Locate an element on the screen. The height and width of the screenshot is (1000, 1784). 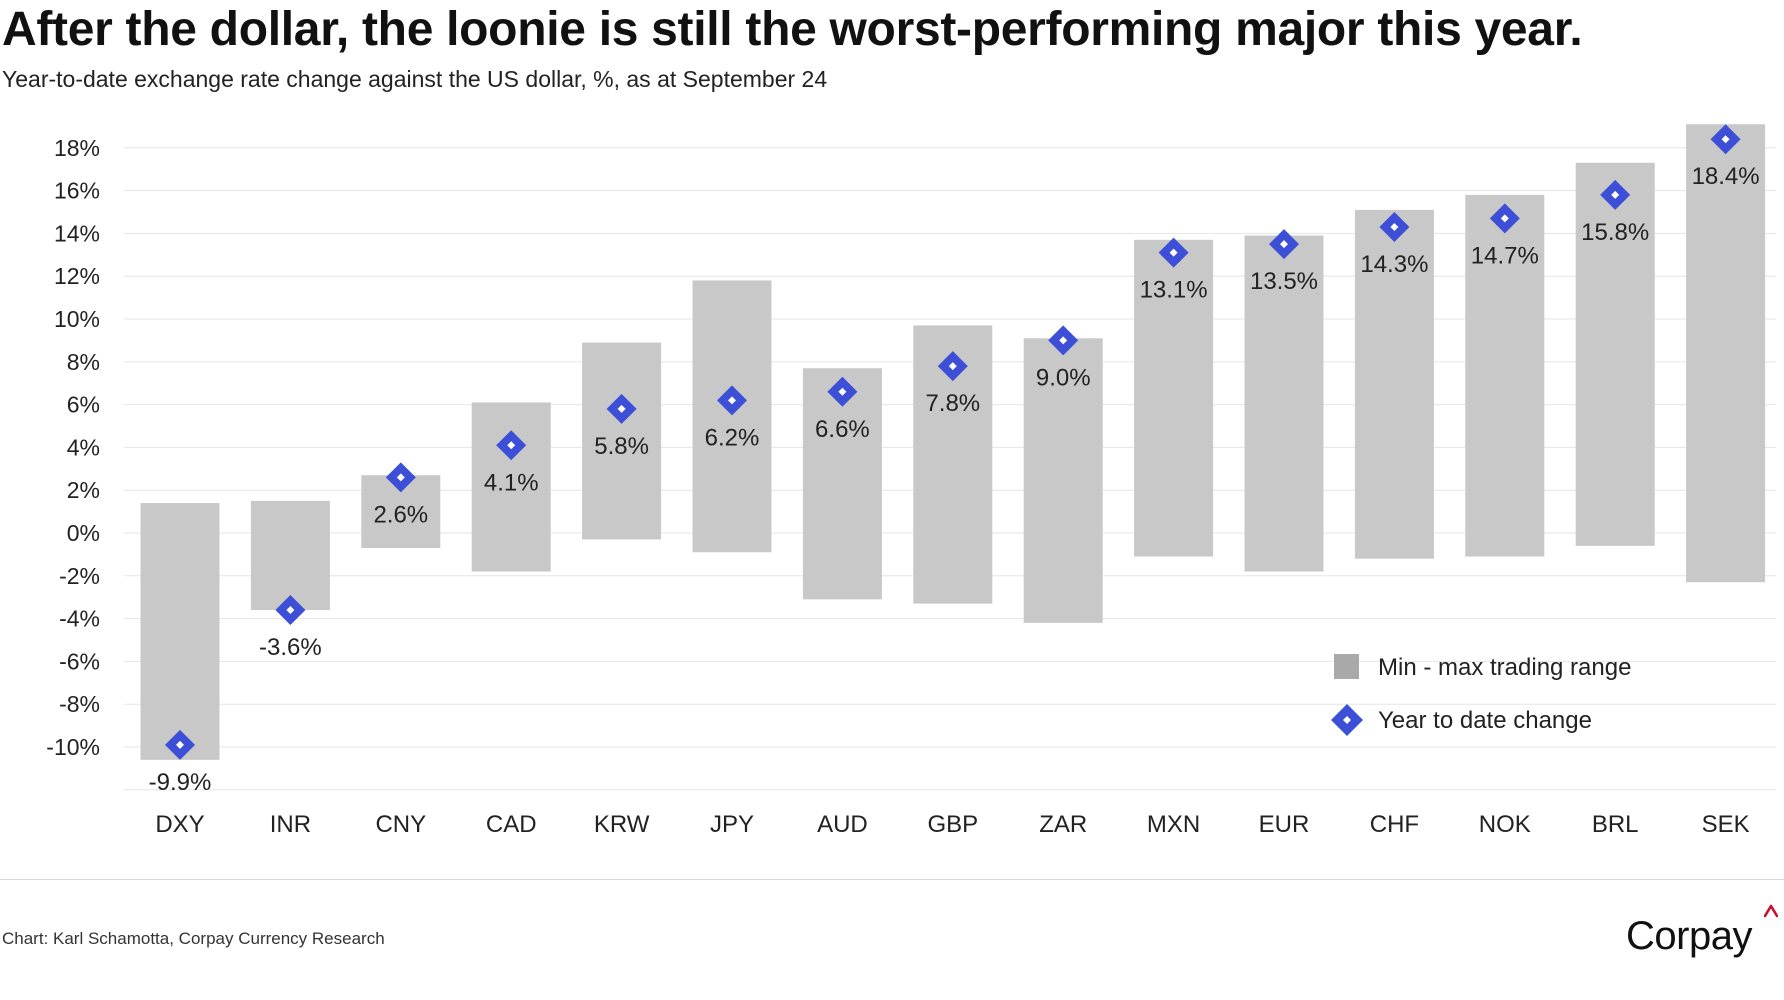
x-tick-label-jpy: JPY is located at coordinates (732, 824).